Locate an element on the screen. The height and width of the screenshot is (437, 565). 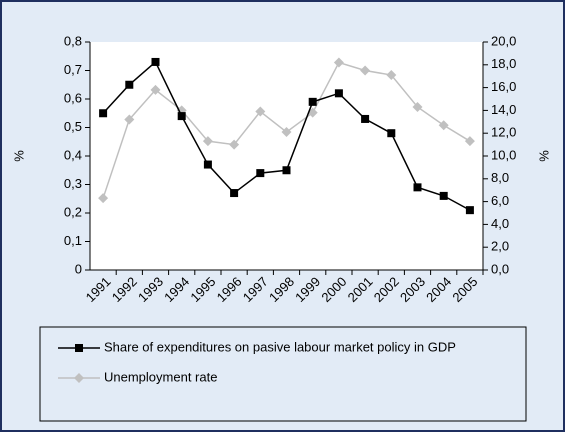
y-tick-label: 0,7 is located at coordinates (73, 69).